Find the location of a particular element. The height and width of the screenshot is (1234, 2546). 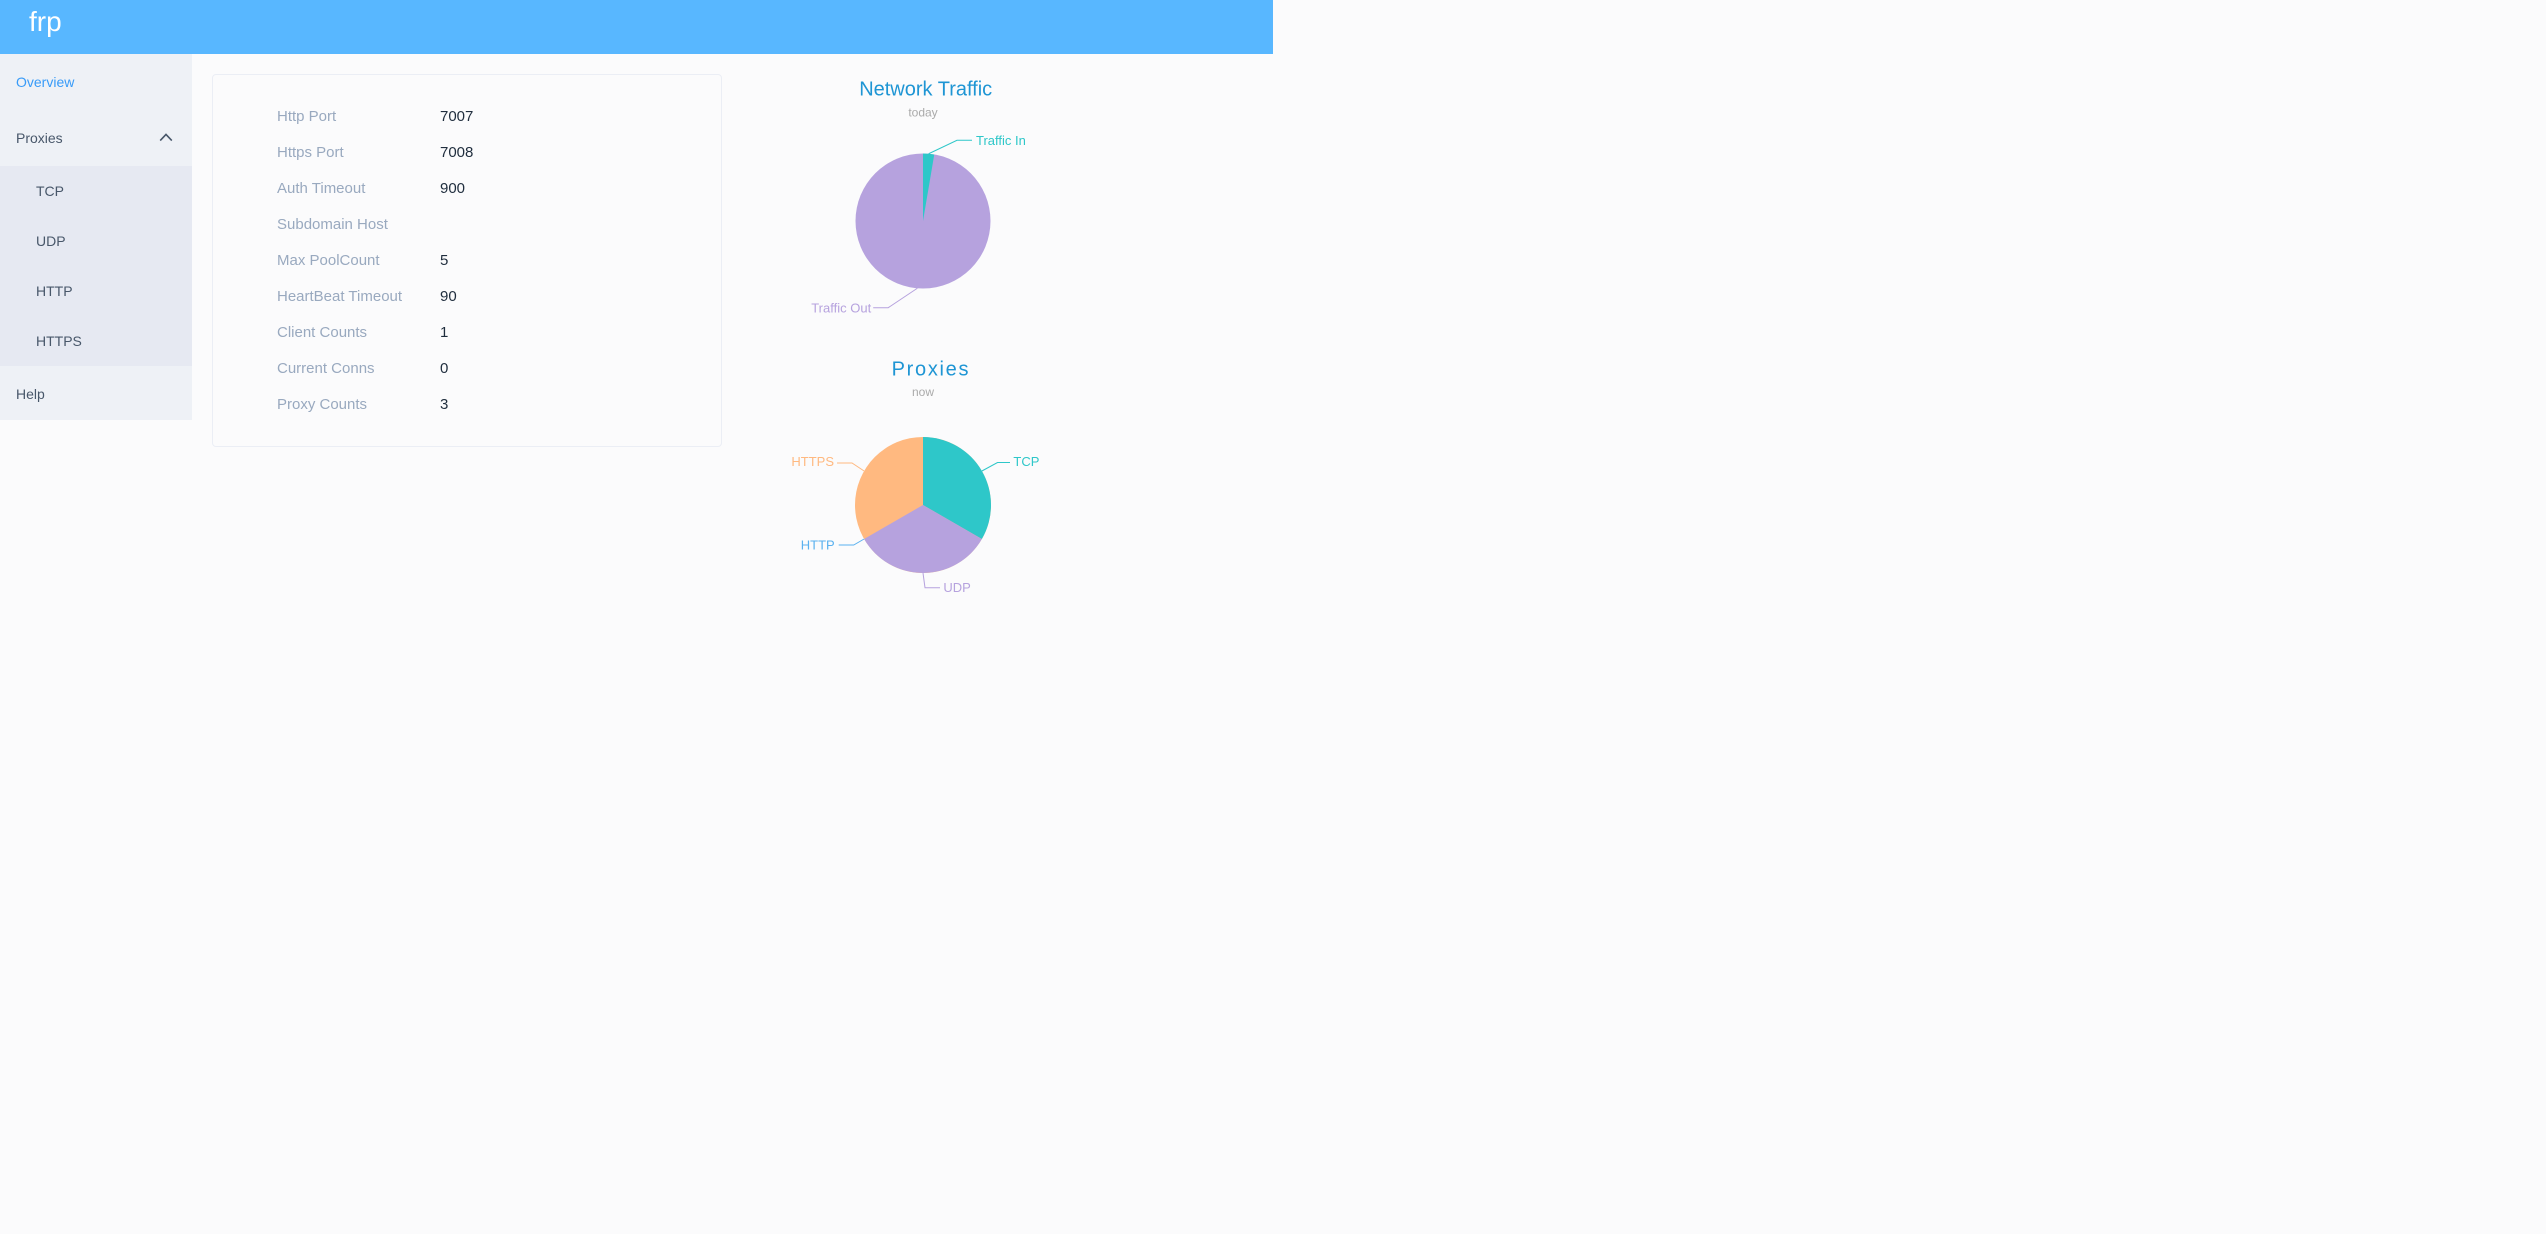

svg-text: today is located at coordinates (922, 112).